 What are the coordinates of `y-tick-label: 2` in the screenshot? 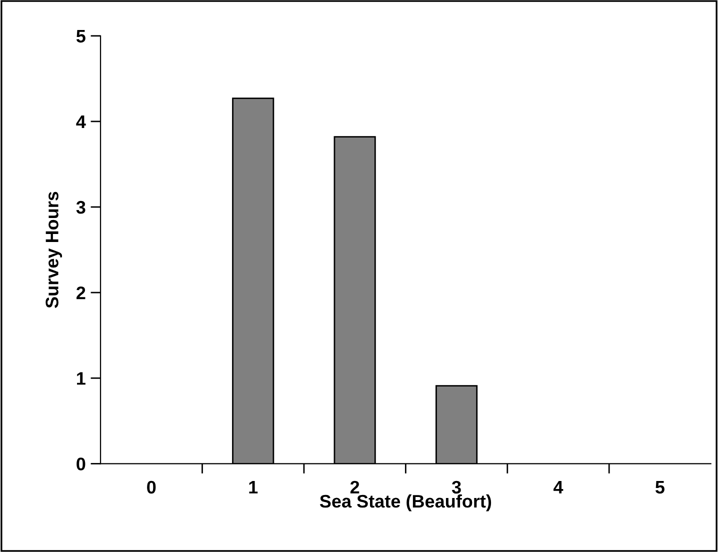 It's located at (81, 293).